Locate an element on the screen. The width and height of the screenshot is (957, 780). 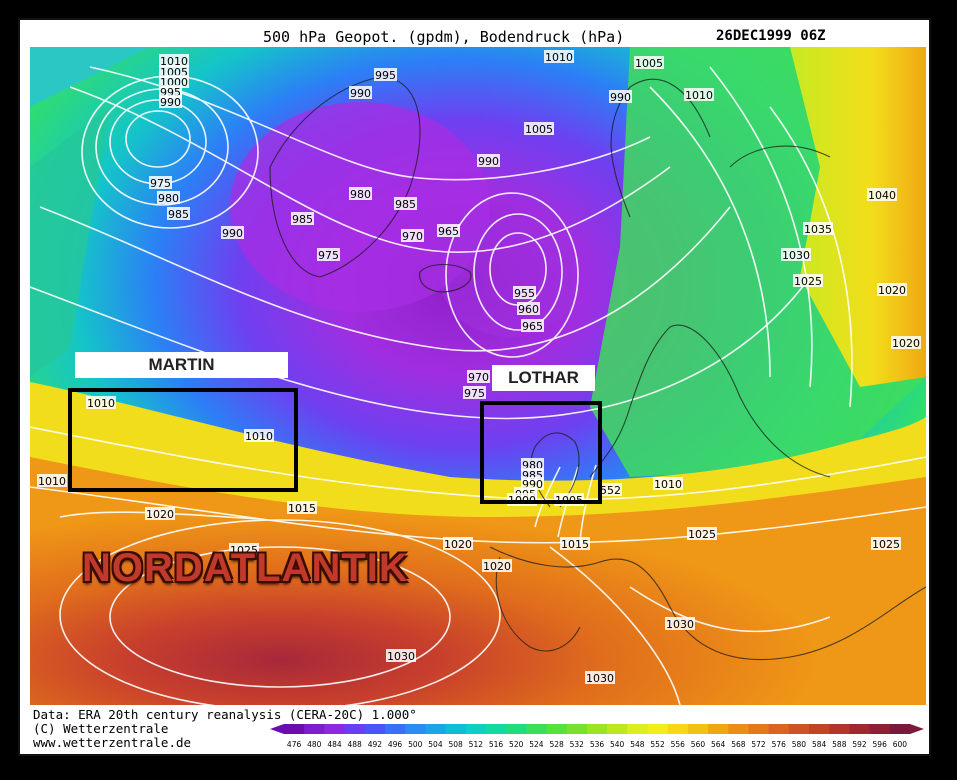
colorbar-tick-label: 512 is located at coordinates (476, 744).